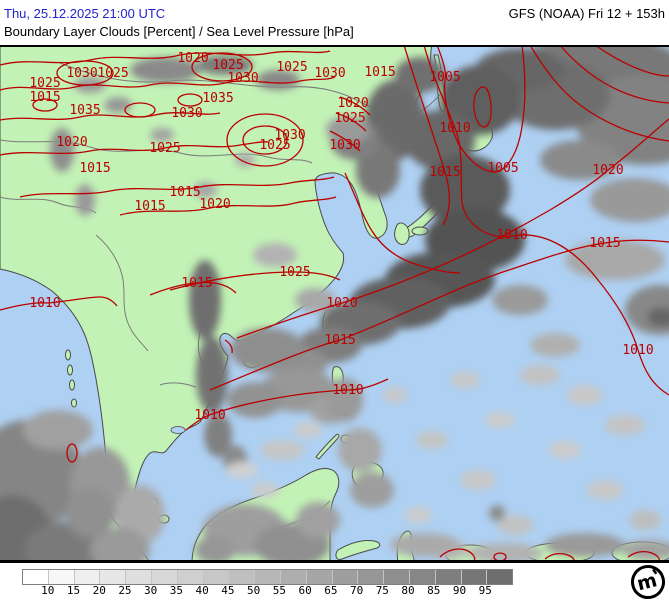  I want to click on legend-tick: 95, so click(485, 590).